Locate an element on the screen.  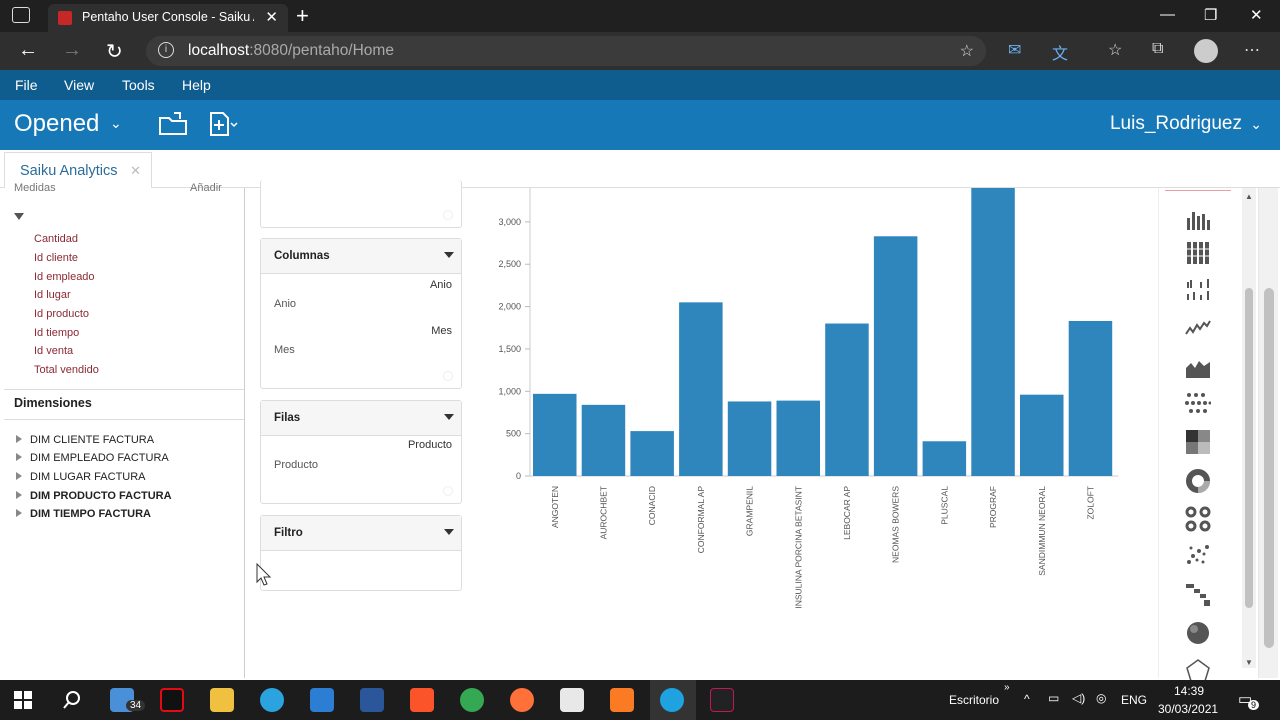
brave-icon is located at coordinates (422, 700).